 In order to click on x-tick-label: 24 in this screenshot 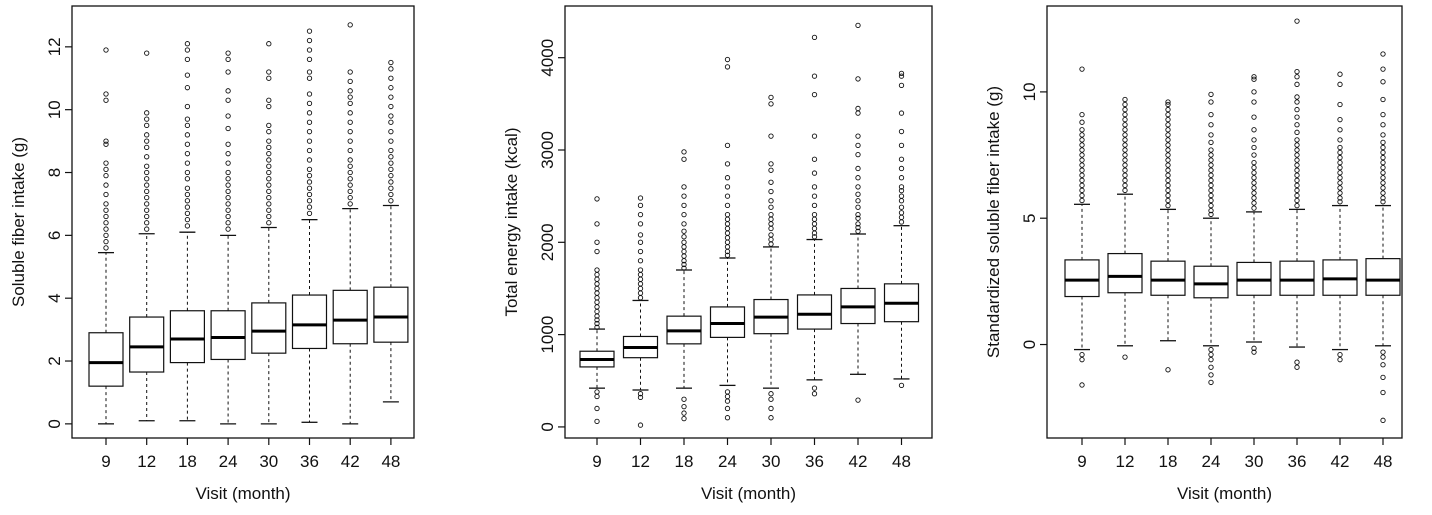, I will do `click(1211, 461)`.